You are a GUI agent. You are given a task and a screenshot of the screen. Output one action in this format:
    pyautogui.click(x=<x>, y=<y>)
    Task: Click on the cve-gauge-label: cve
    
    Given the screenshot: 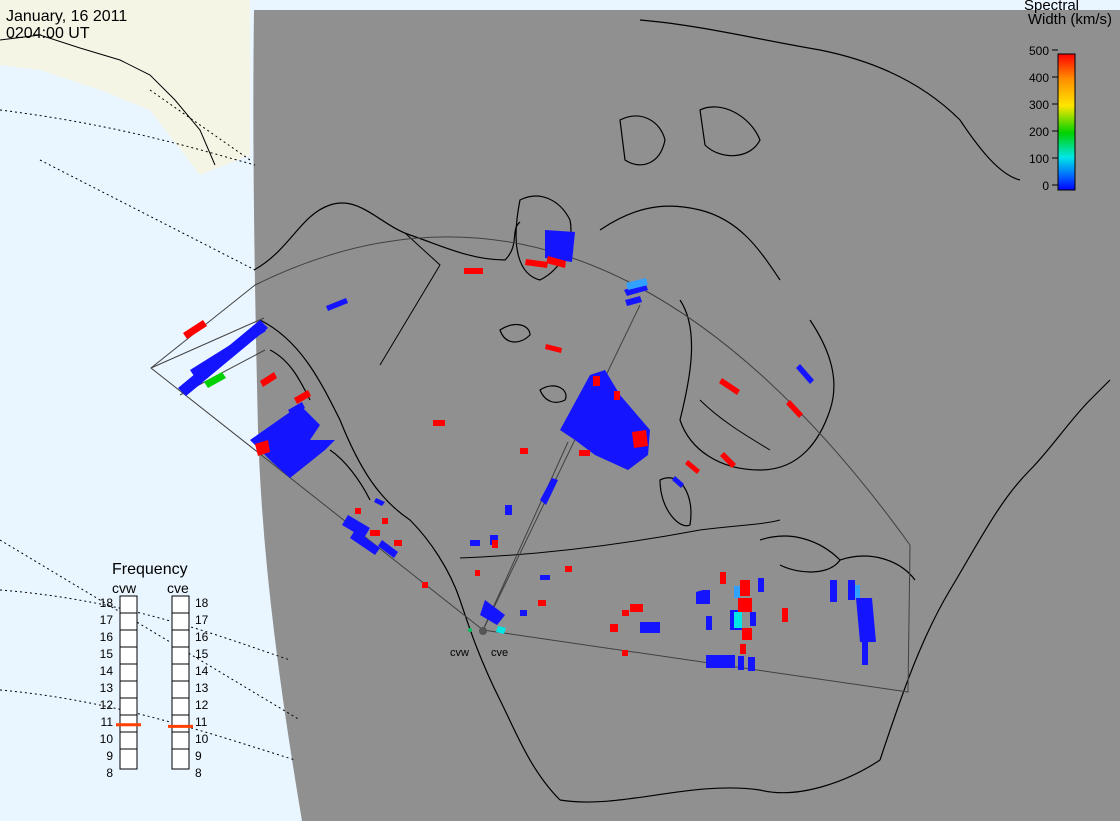 What is the action you would take?
    pyautogui.click(x=178, y=588)
    